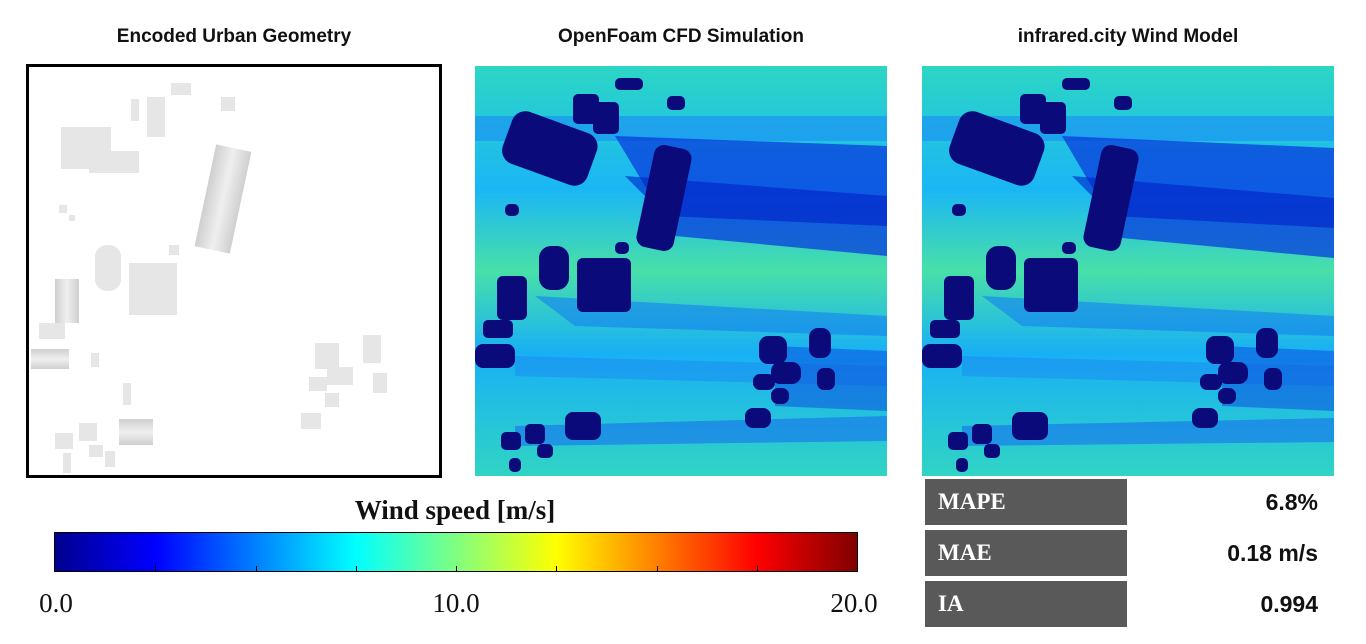 The height and width of the screenshot is (644, 1366). What do you see at coordinates (1026, 553) in the screenshot?
I see `metric-label-mae: MAE` at bounding box center [1026, 553].